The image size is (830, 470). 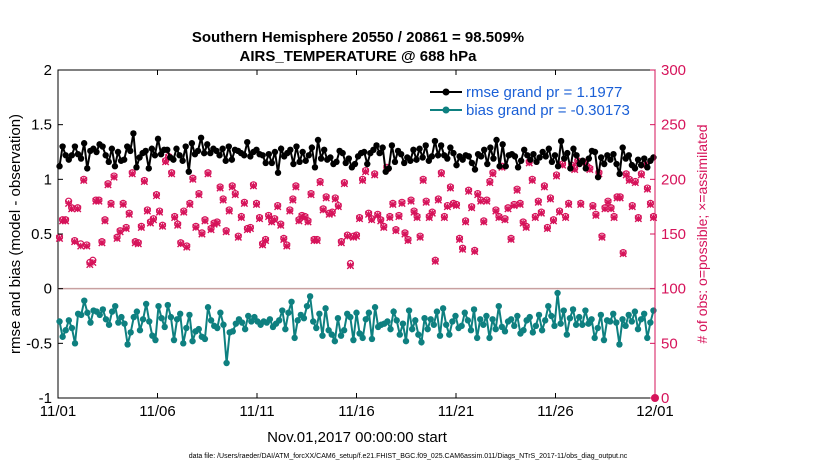 What do you see at coordinates (555, 411) in the screenshot?
I see `x-tick-label: 11/26` at bounding box center [555, 411].